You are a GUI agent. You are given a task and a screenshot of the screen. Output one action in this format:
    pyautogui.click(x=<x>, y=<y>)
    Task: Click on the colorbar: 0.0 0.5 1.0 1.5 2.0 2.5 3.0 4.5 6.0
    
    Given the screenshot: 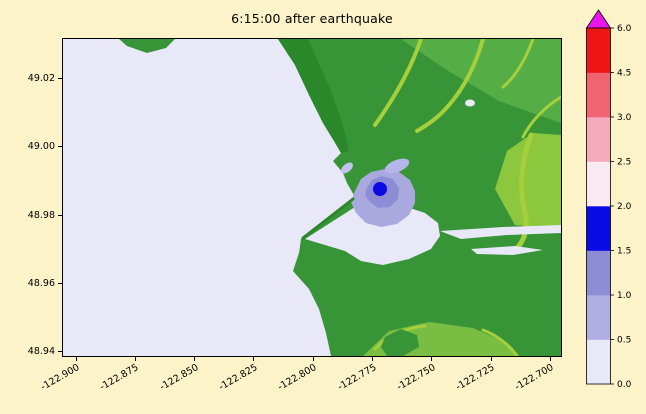 What is the action you would take?
    pyautogui.click(x=615, y=206)
    